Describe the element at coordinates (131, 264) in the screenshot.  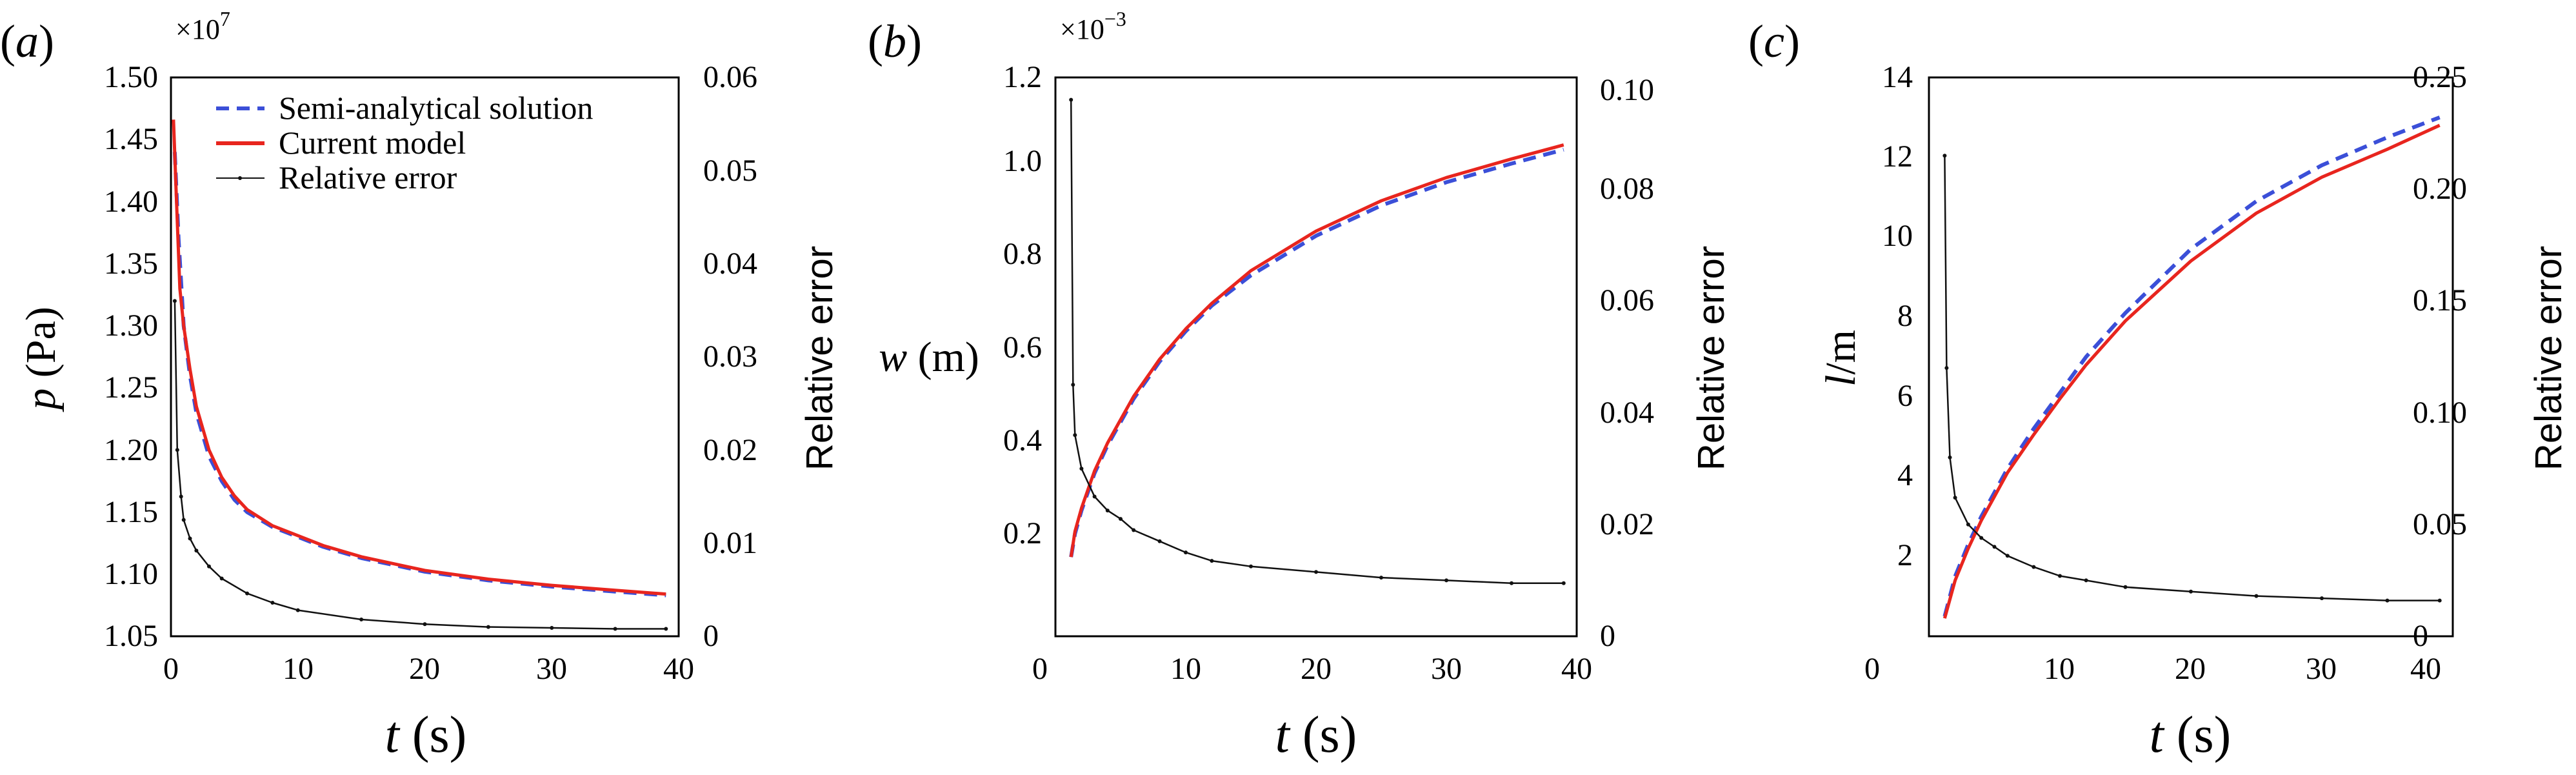
I see `a-ytick-6: 1.35` at that location.